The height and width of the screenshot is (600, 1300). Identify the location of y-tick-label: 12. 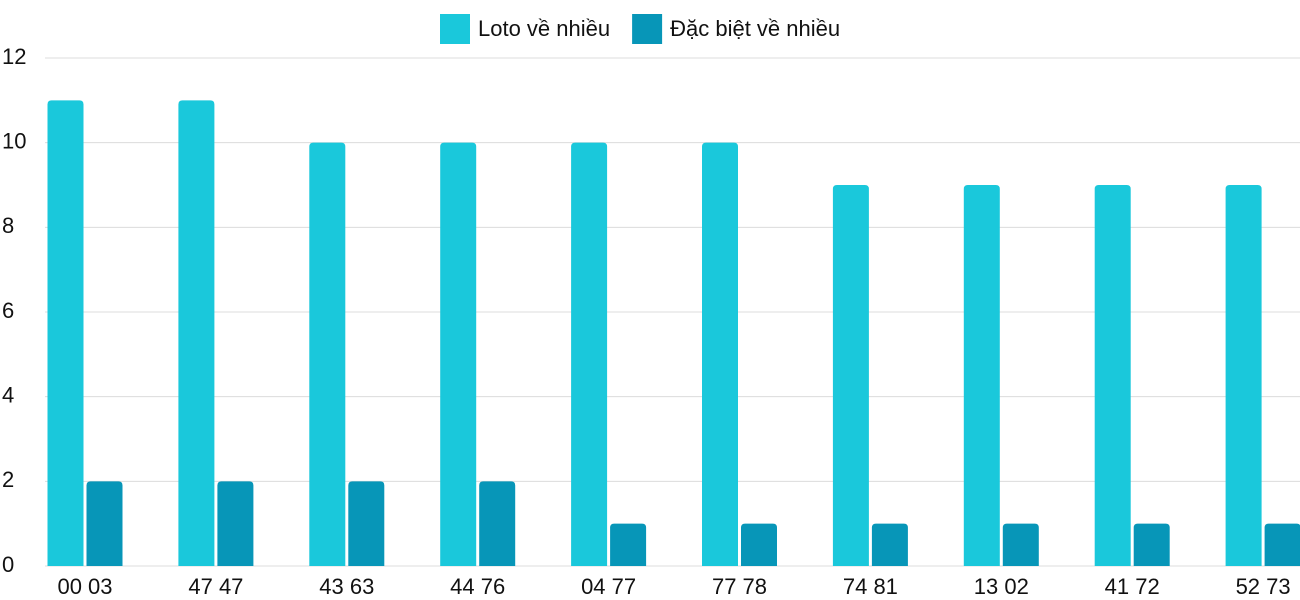
(14, 56).